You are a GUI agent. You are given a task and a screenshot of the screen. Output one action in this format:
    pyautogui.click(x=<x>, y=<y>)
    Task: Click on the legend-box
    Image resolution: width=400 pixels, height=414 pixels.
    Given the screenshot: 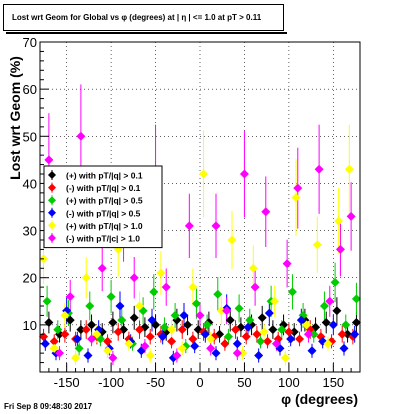 What is the action you would take?
    pyautogui.click(x=103, y=207)
    